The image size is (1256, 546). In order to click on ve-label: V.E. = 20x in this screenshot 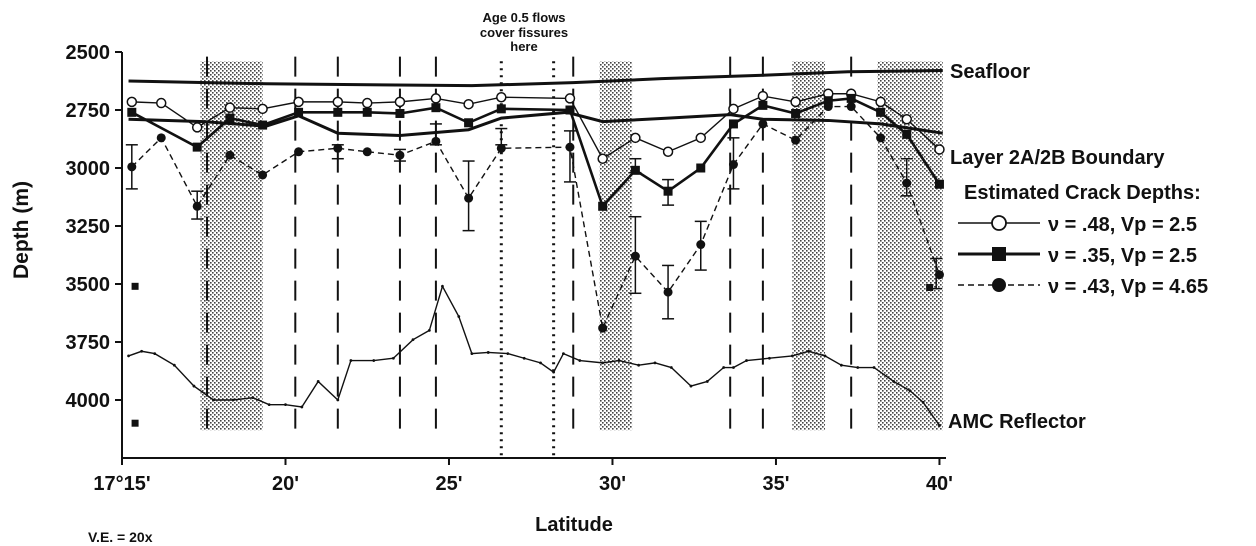, I will do `click(120, 537)`.